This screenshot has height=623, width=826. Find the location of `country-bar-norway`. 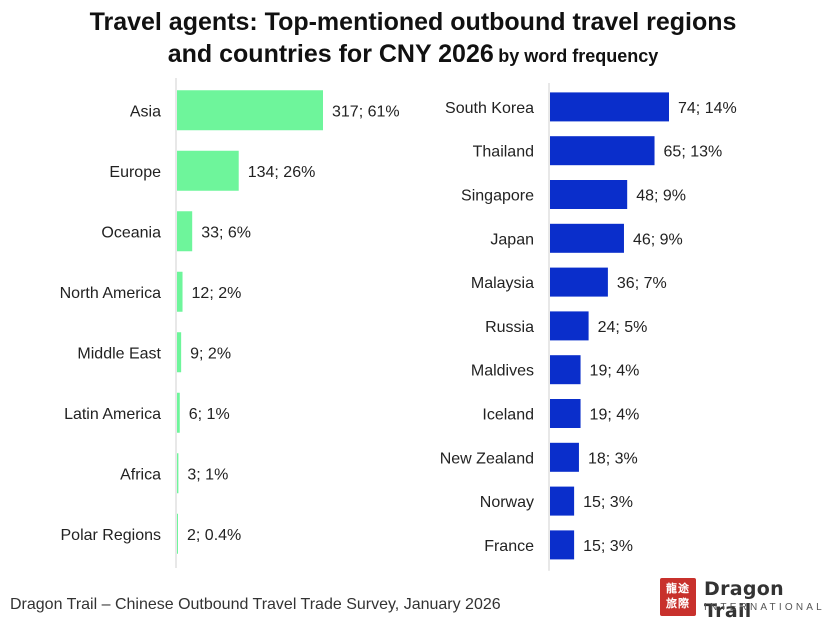

country-bar-norway is located at coordinates (562, 501).